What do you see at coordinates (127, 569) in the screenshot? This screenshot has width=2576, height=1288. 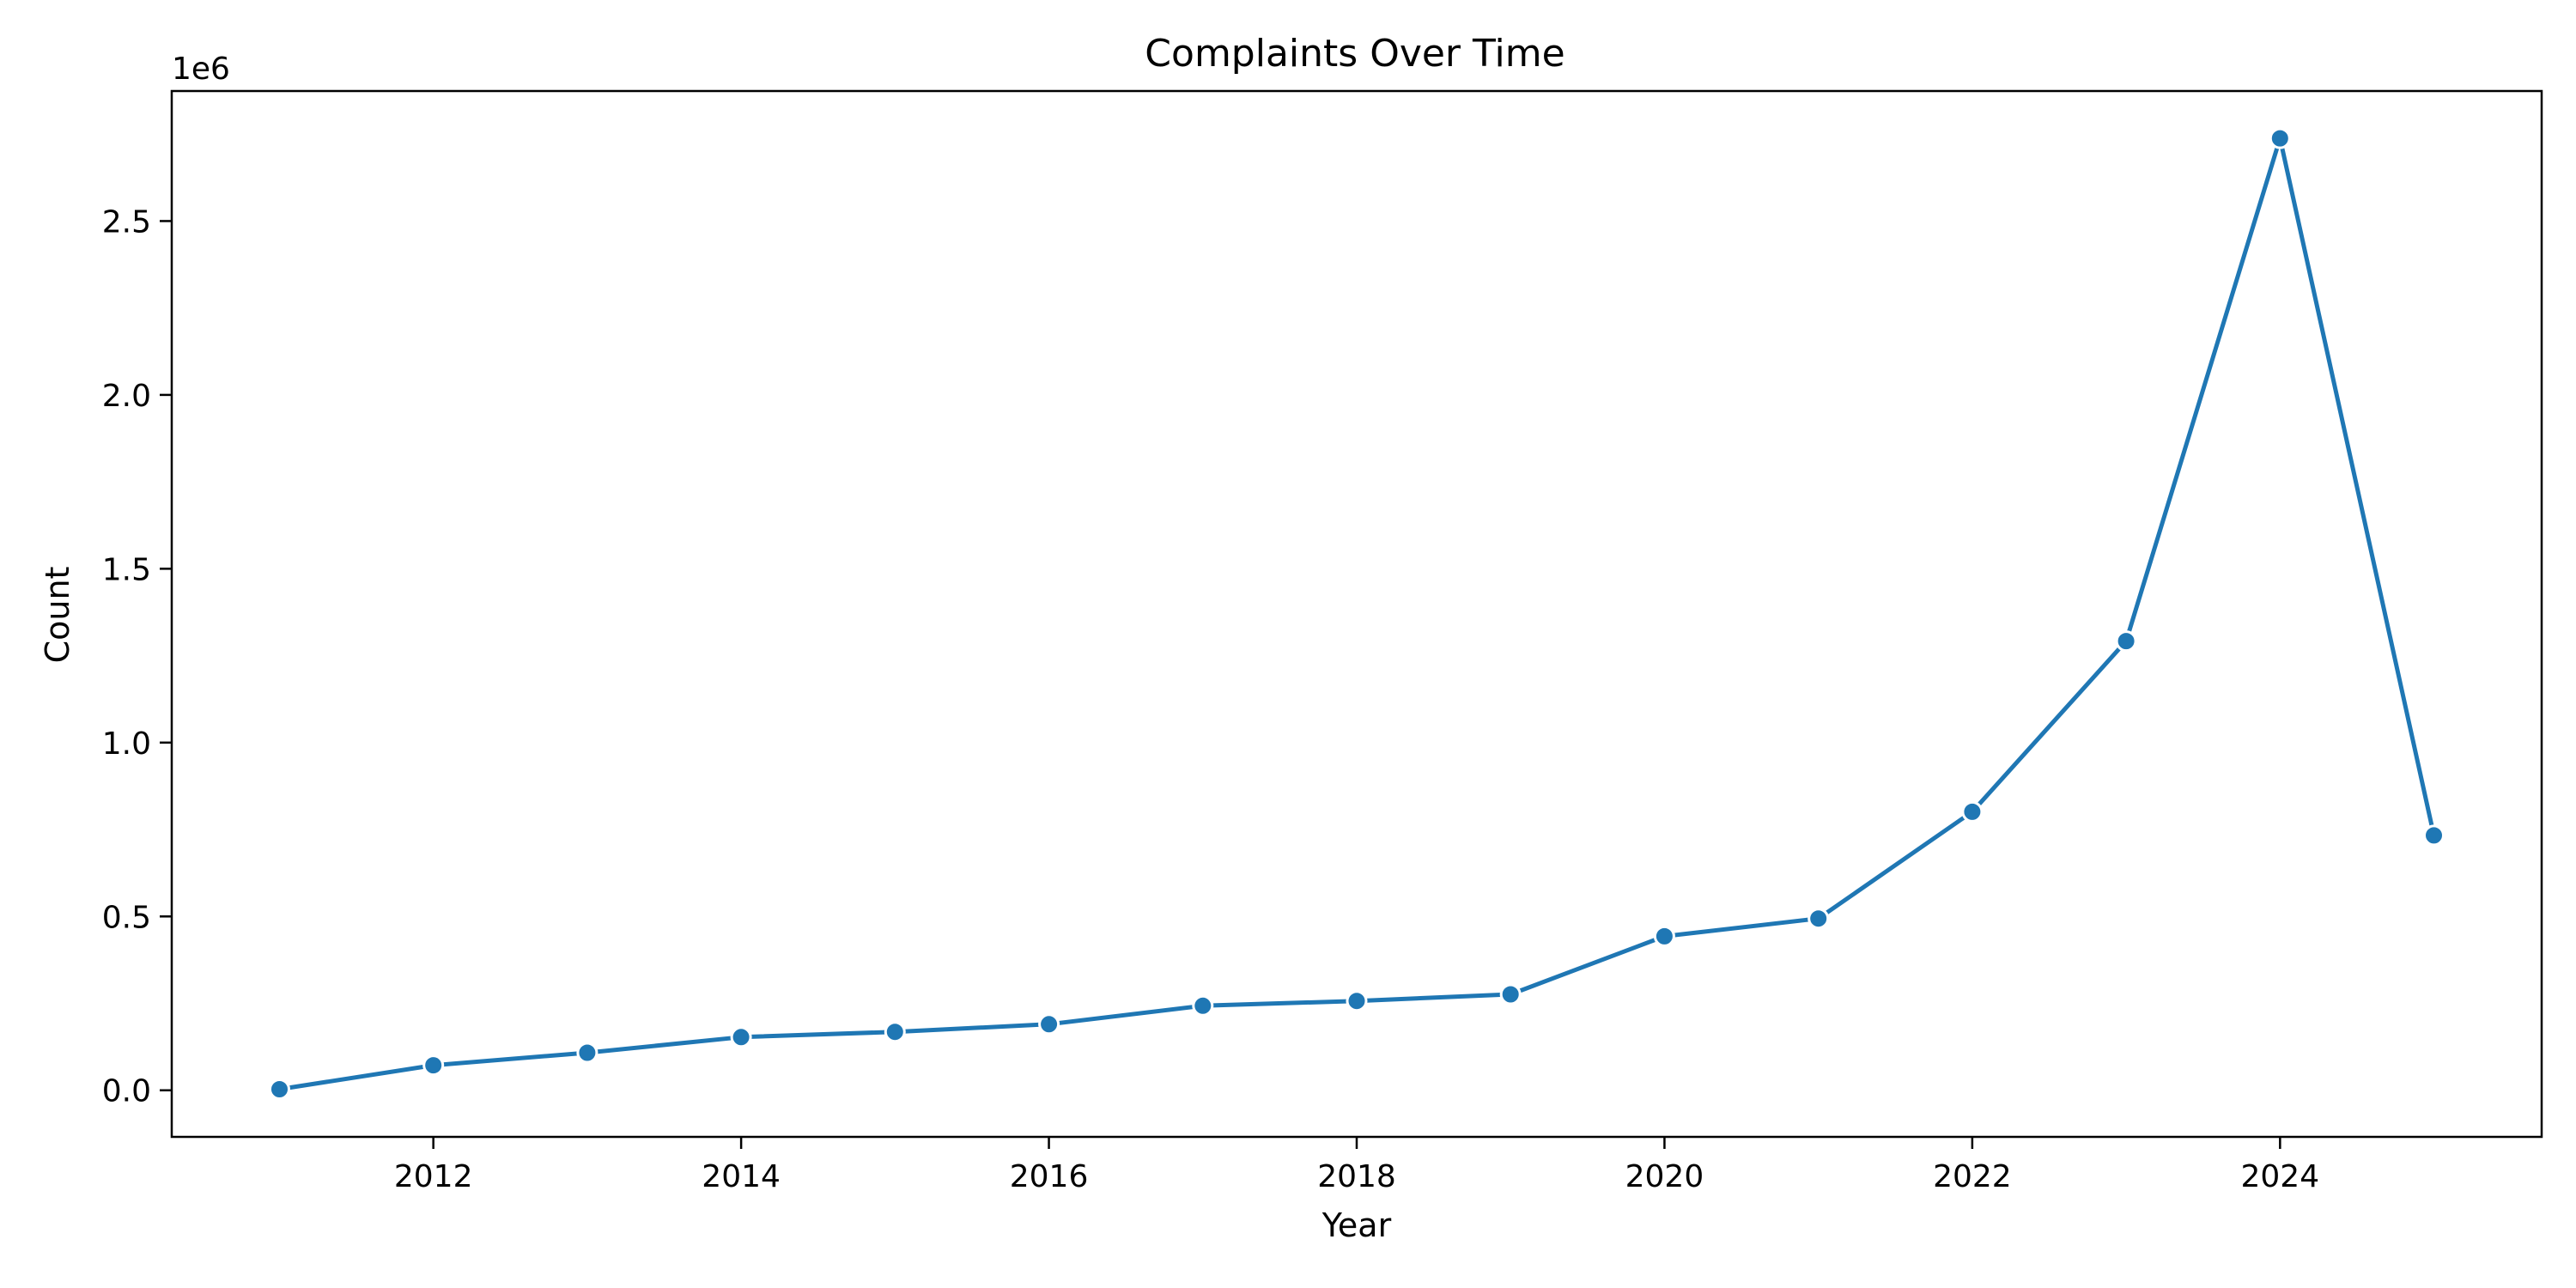 I see `y-tick-label: 1.5` at bounding box center [127, 569].